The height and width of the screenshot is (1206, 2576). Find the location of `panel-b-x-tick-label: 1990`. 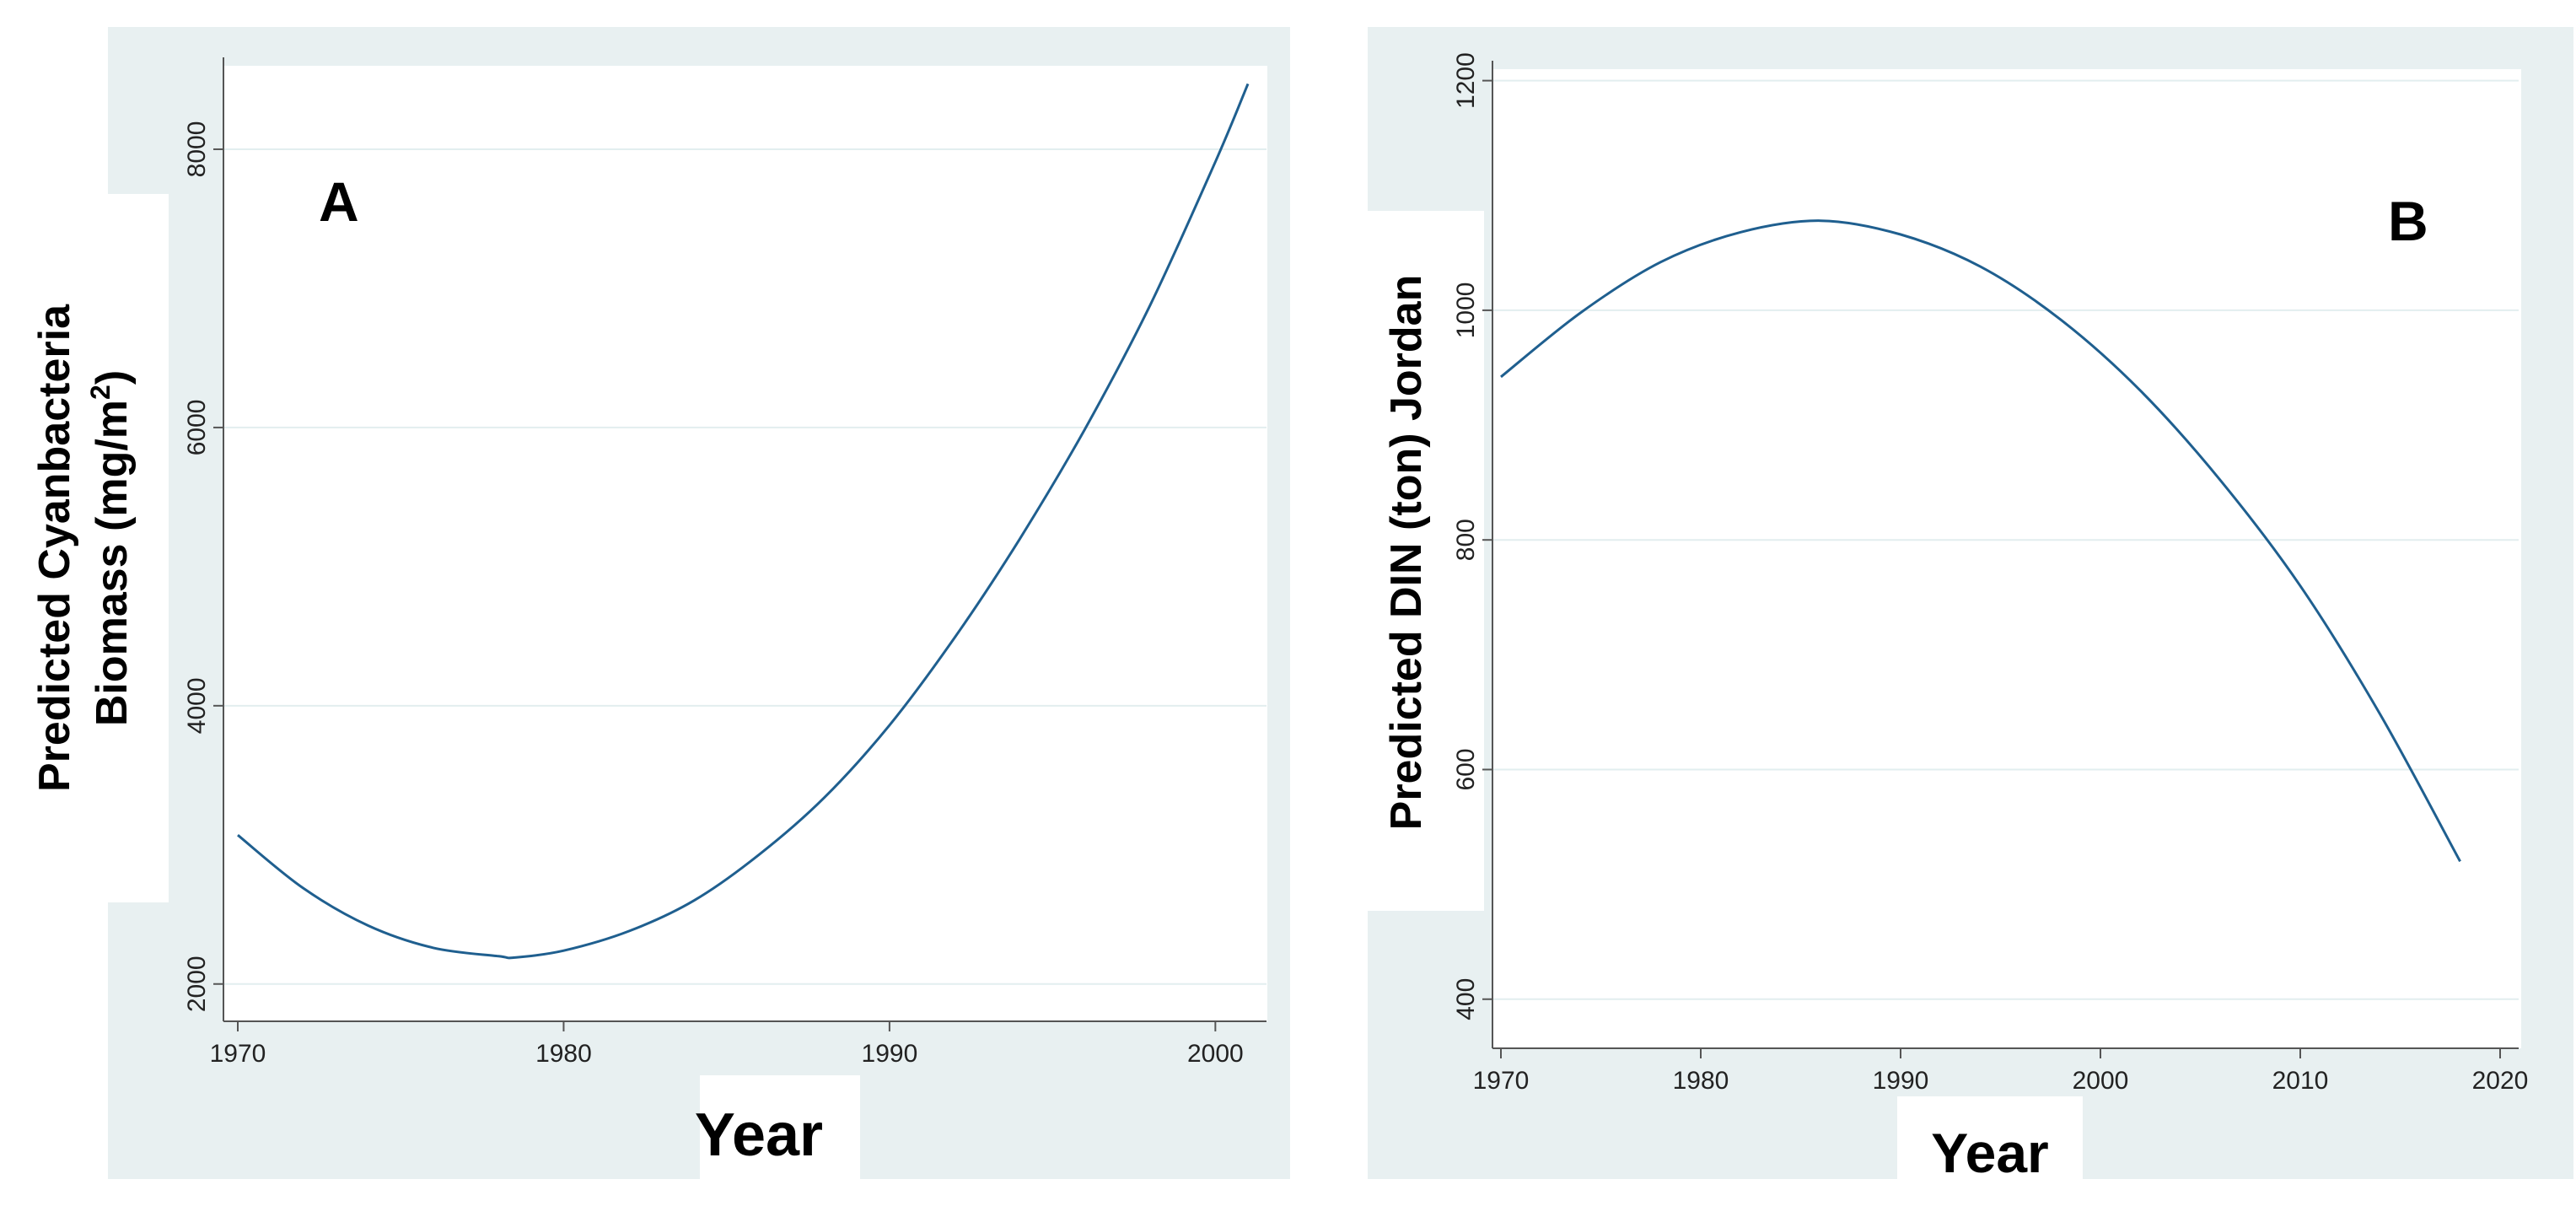

panel-b-x-tick-label: 1990 is located at coordinates (1901, 1081).